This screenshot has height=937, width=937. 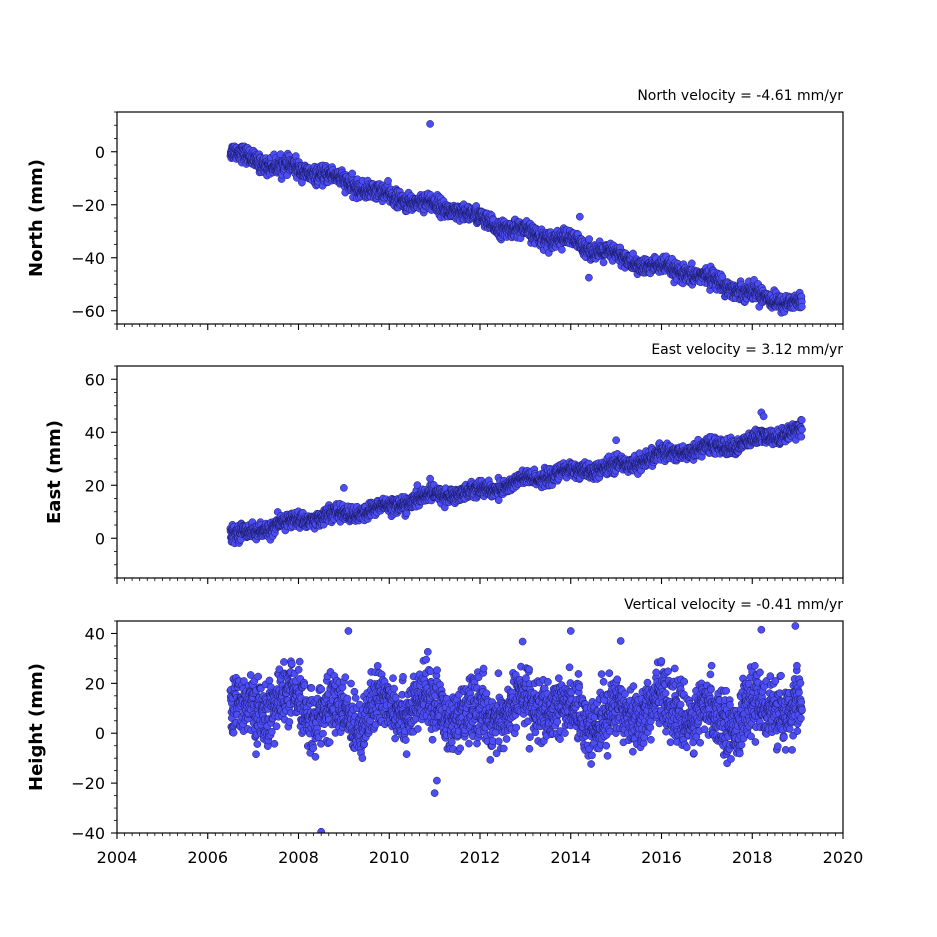 I want to click on north-y-tick-label: 0, so click(x=100, y=152).